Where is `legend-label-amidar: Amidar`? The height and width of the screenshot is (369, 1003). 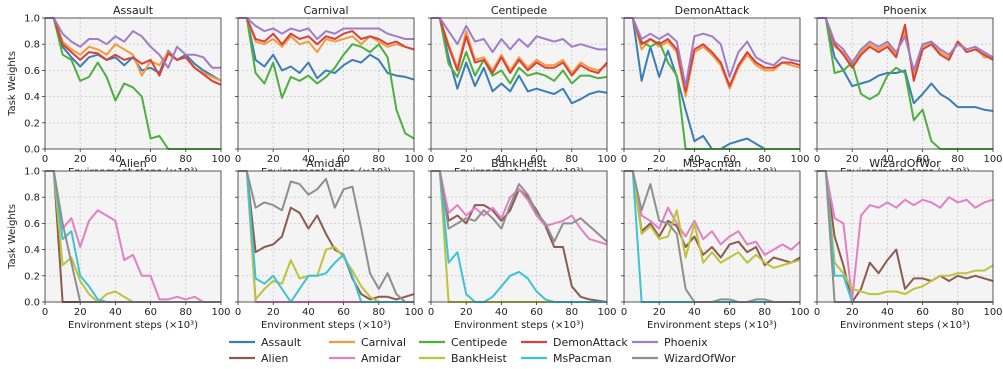
legend-label-amidar: Amidar is located at coordinates (381, 358).